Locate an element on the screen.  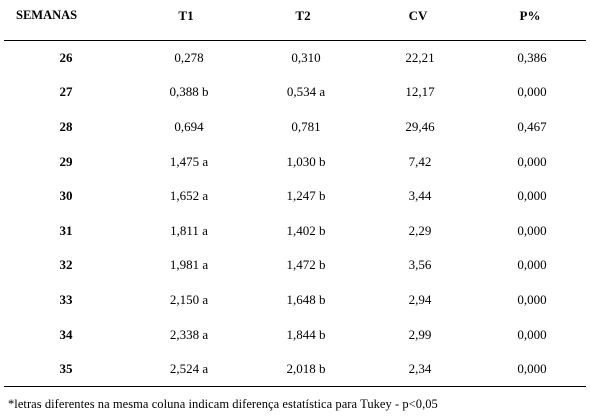
cell-cv: 7,42 is located at coordinates (420, 161).